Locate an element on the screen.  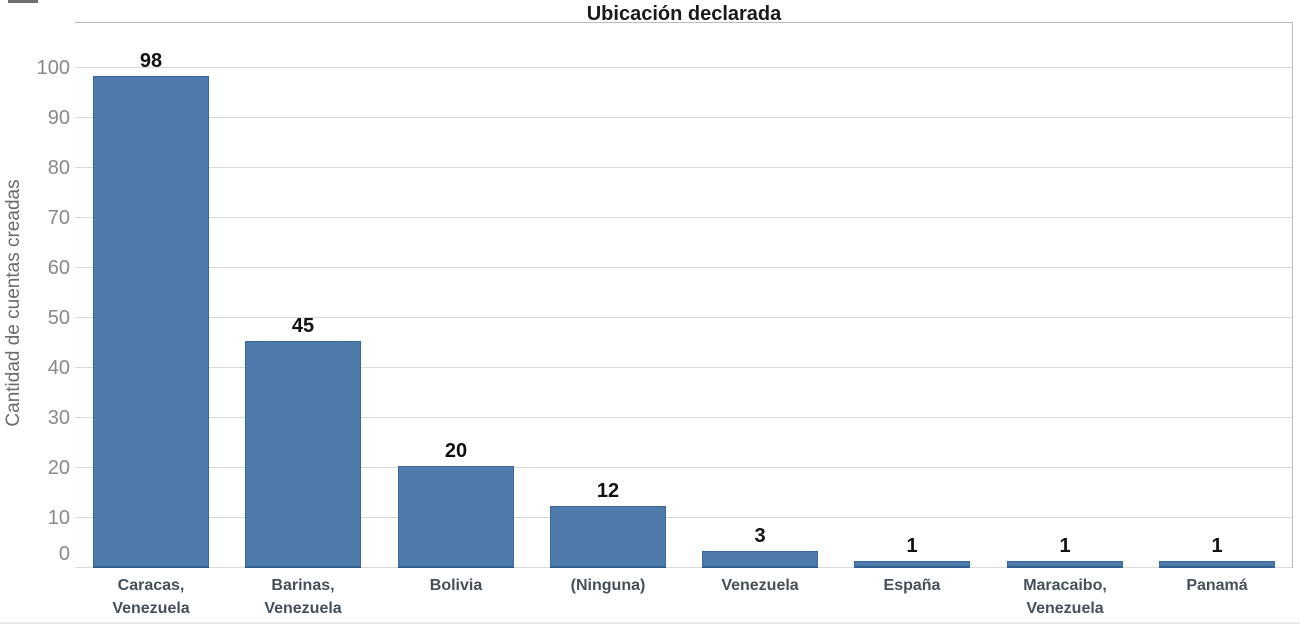
bar-value-label-7: 1 is located at coordinates (1217, 546).